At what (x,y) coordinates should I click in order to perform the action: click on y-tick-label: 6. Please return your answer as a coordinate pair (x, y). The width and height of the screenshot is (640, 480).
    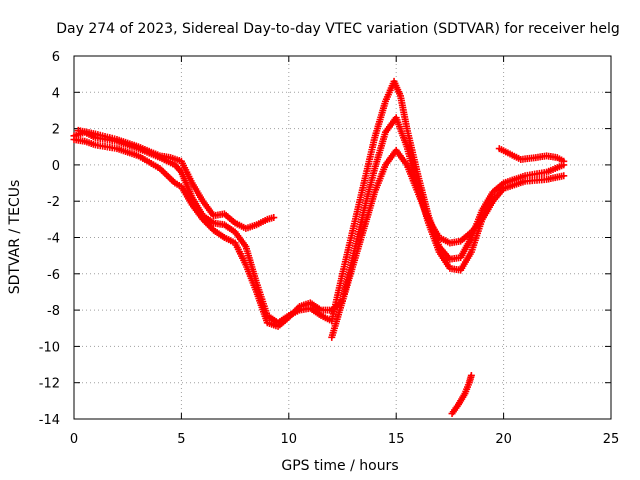
    Looking at the image, I should click on (56, 57).